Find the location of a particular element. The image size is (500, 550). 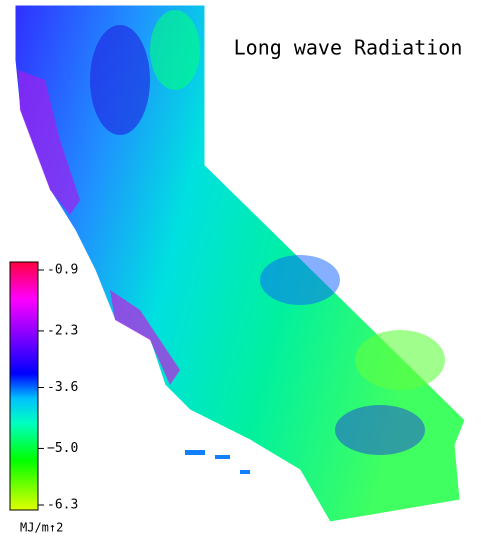

tick-label: -6.3 is located at coordinates (62, 505).